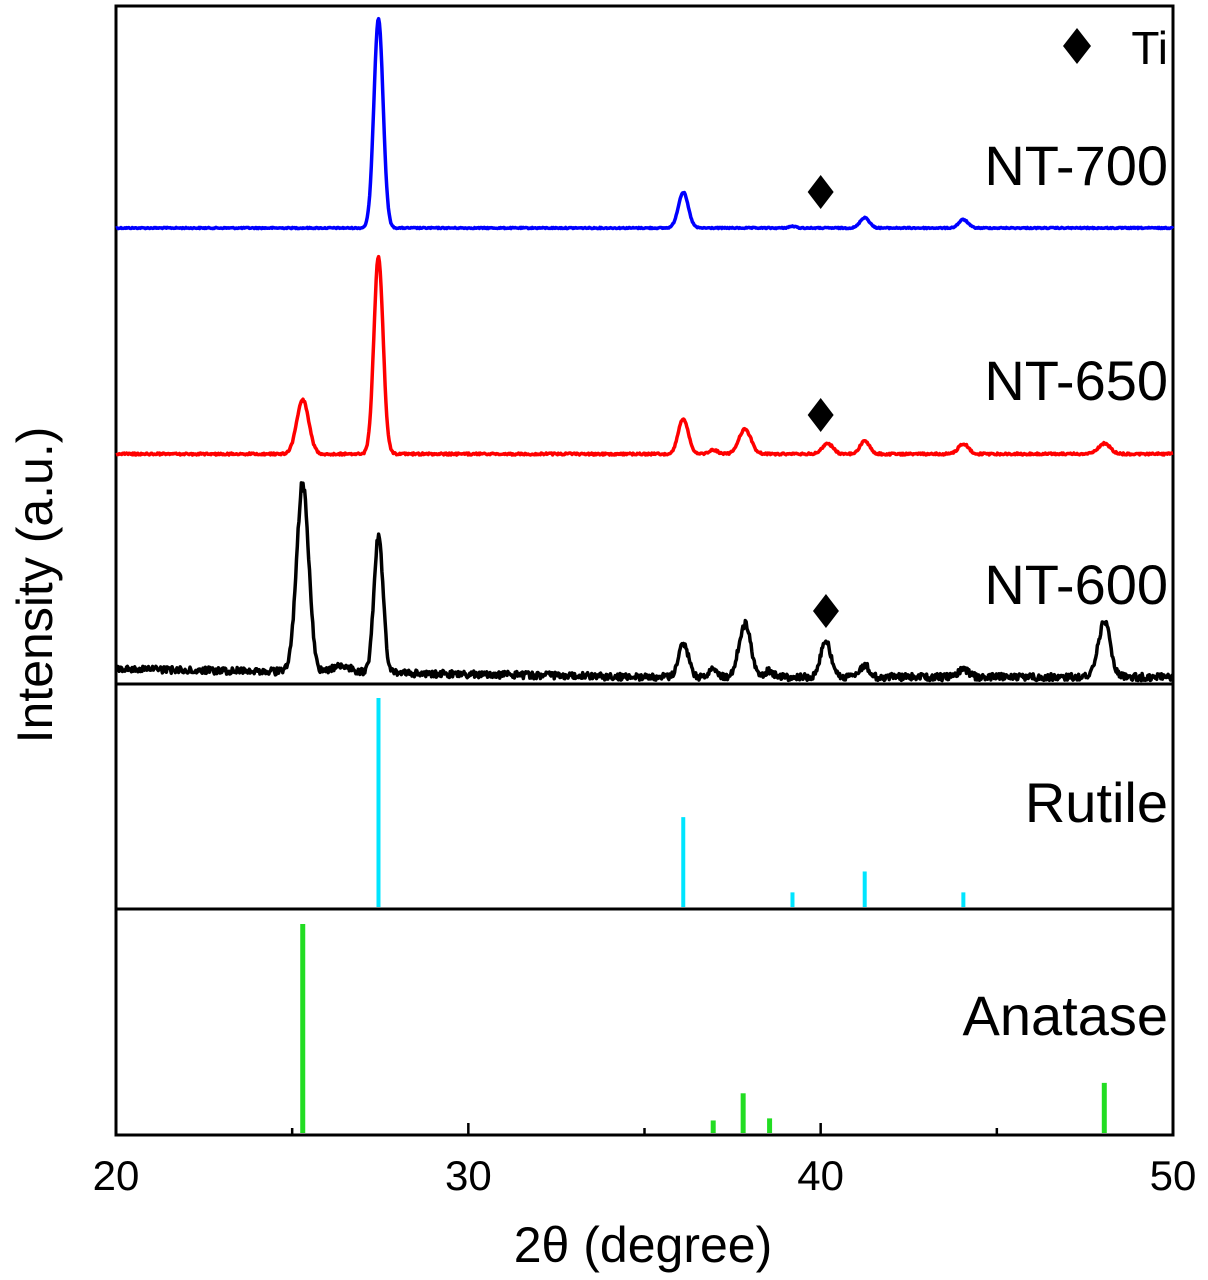  What do you see at coordinates (1076, 165) in the screenshot?
I see `series-label-nt-700: NT-700` at bounding box center [1076, 165].